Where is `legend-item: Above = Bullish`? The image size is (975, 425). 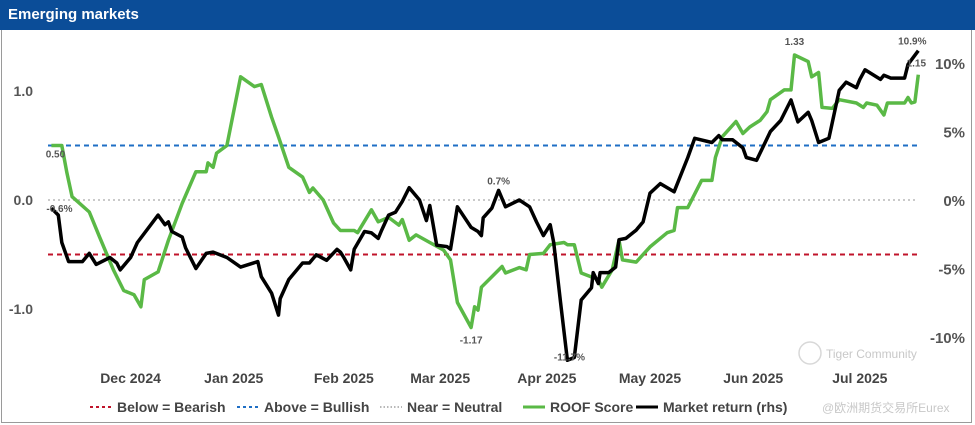 legend-item: Above = Bullish is located at coordinates (303, 407).